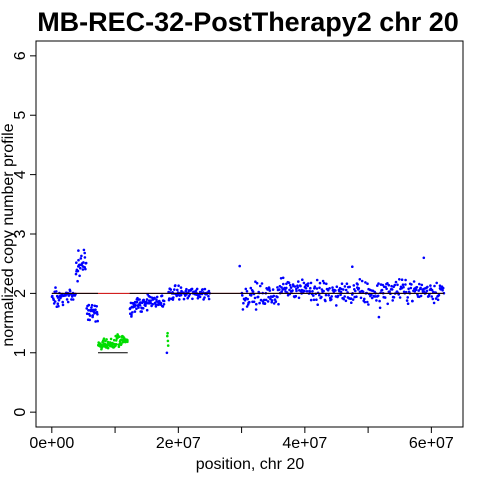  Describe the element at coordinates (51, 443) in the screenshot. I see `x-tick-label: 0e+00` at that location.